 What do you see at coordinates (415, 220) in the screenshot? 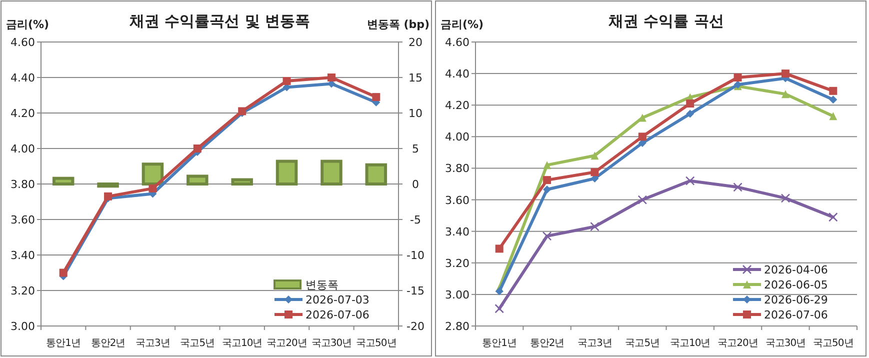
I see `y2-tick-label: -5` at bounding box center [415, 220].